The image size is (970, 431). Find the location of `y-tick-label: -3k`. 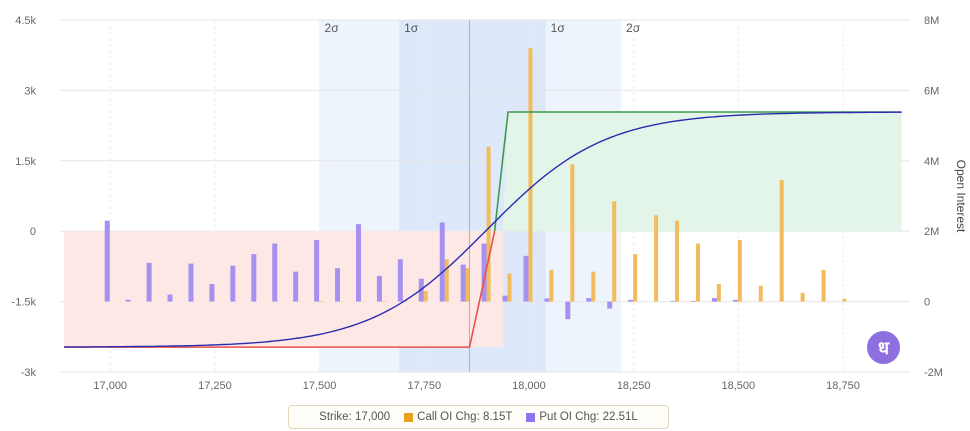

y-tick-label: -3k is located at coordinates (29, 373).